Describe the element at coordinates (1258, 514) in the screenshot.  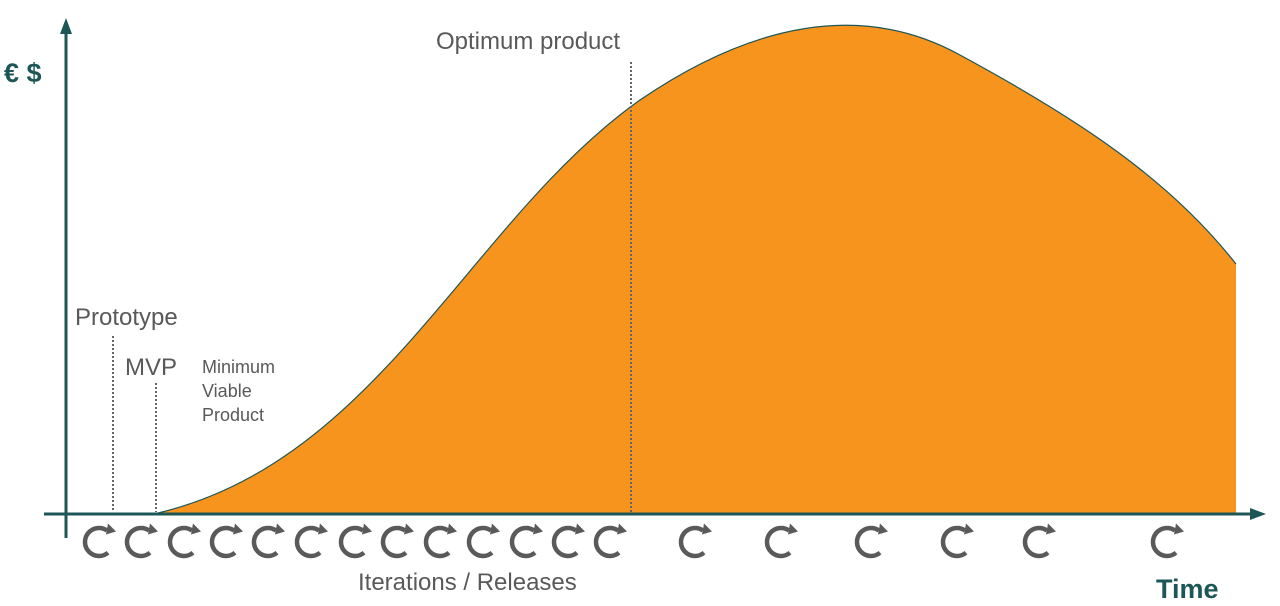
I see `x-axis-arrowhead` at that location.